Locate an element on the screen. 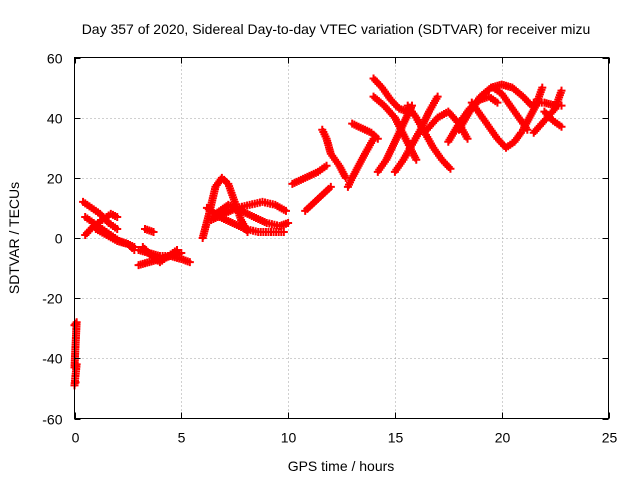 This screenshot has width=640, height=480. series-arc-a is located at coordinates (100, 215).